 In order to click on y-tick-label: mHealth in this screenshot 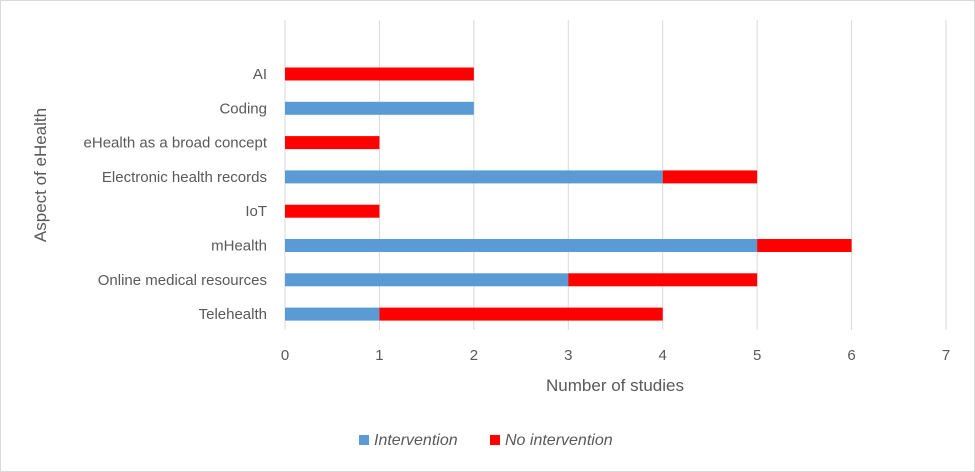, I will do `click(239, 246)`.